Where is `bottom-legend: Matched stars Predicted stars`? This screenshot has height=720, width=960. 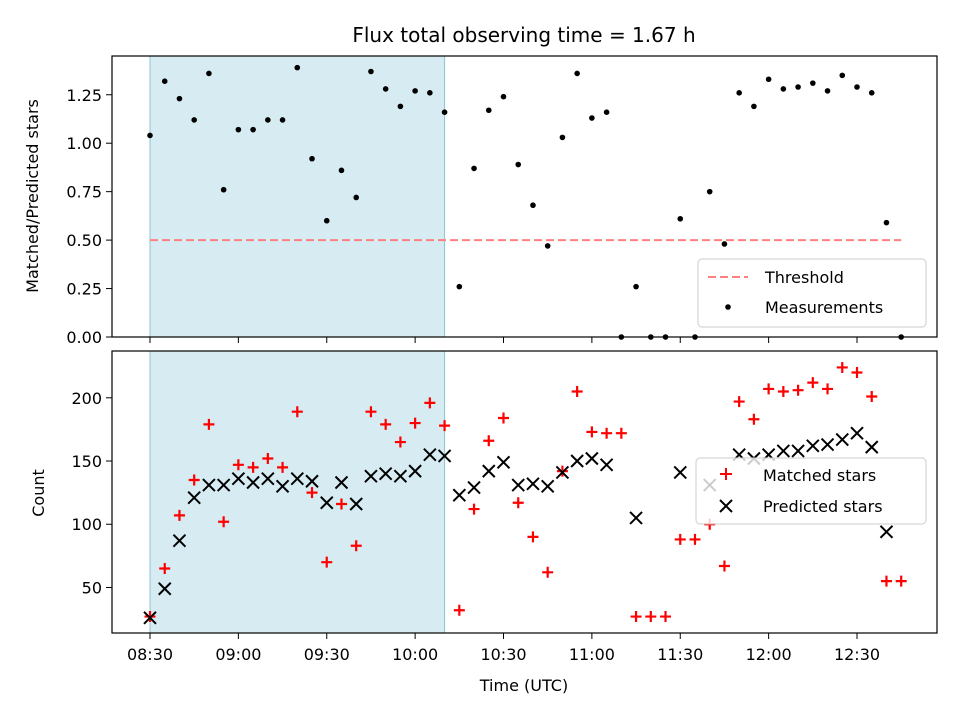
bottom-legend: Matched stars Predicted stars is located at coordinates (811, 491).